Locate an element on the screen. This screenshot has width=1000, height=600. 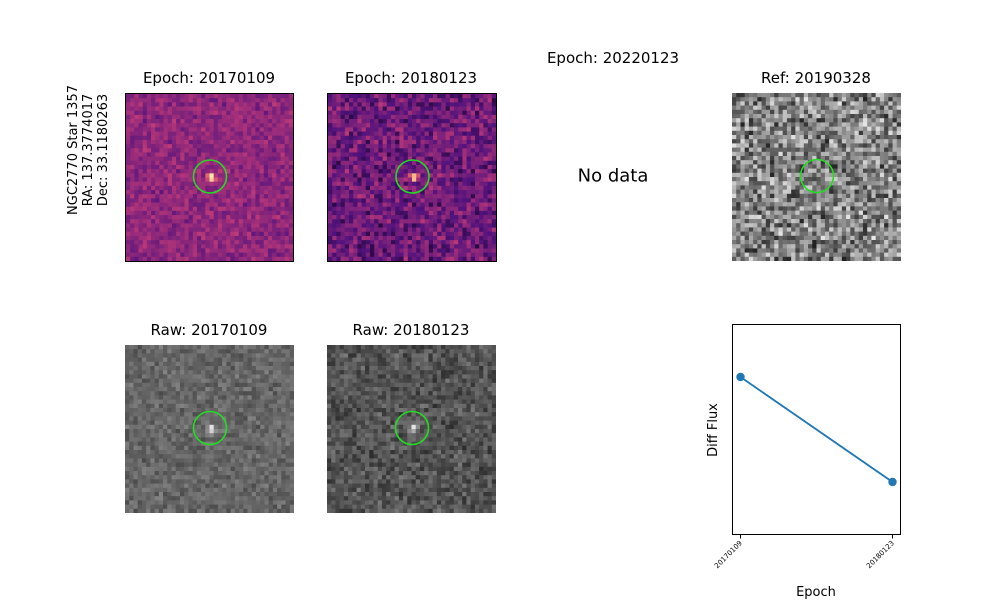
raw1-image is located at coordinates (209, 429).